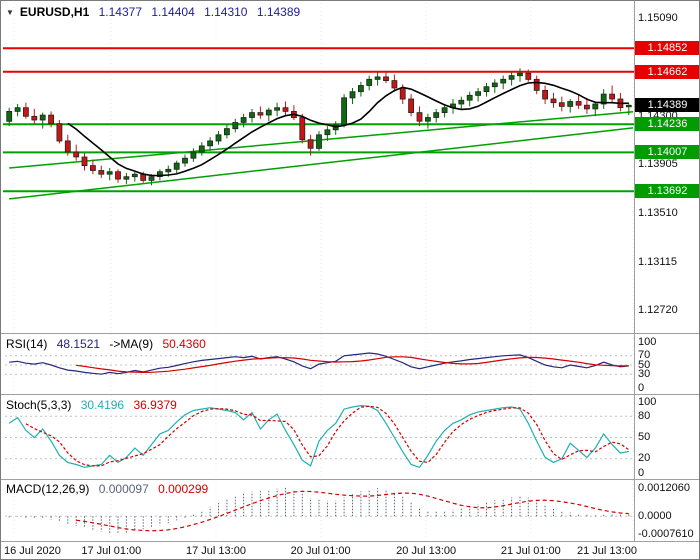 This screenshot has width=700, height=560. Describe the element at coordinates (352, 365) in the screenshot. I see `rsi-ma-line` at that location.